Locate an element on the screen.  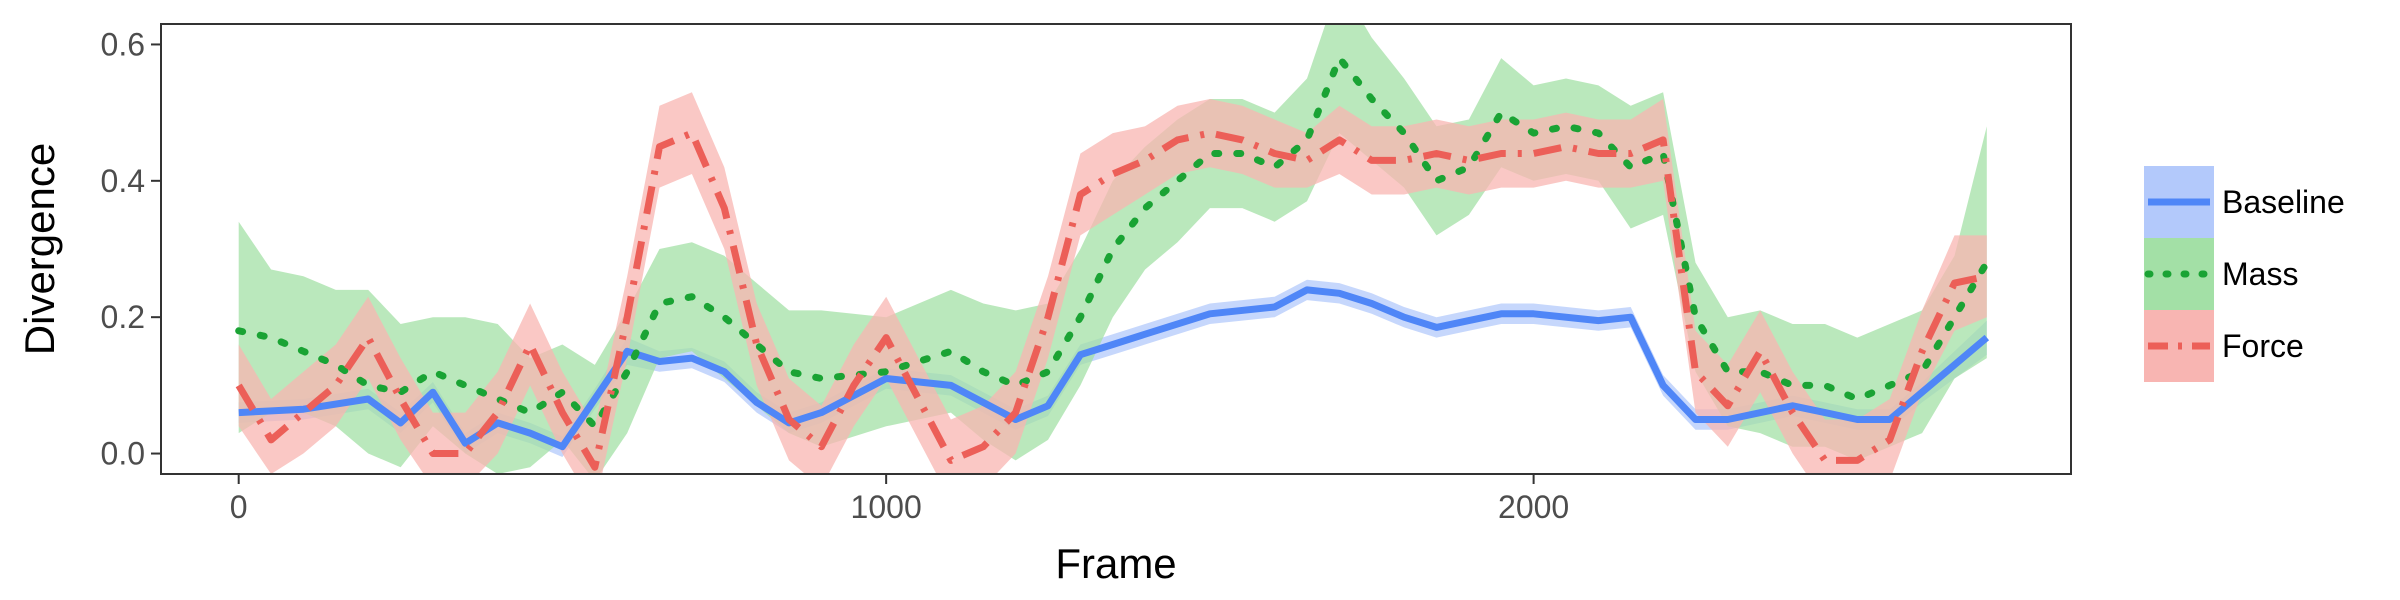
legend-label-baseline: Baseline is located at coordinates (2283, 202).